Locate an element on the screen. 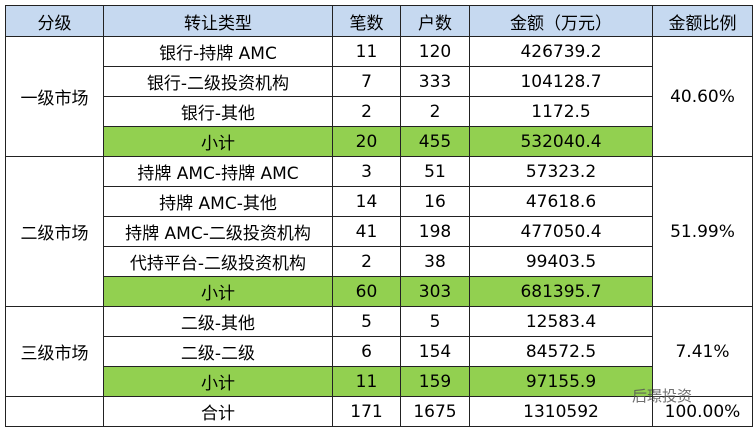 The image size is (756, 429). subtotal-value: 60 is located at coordinates (366, 291).